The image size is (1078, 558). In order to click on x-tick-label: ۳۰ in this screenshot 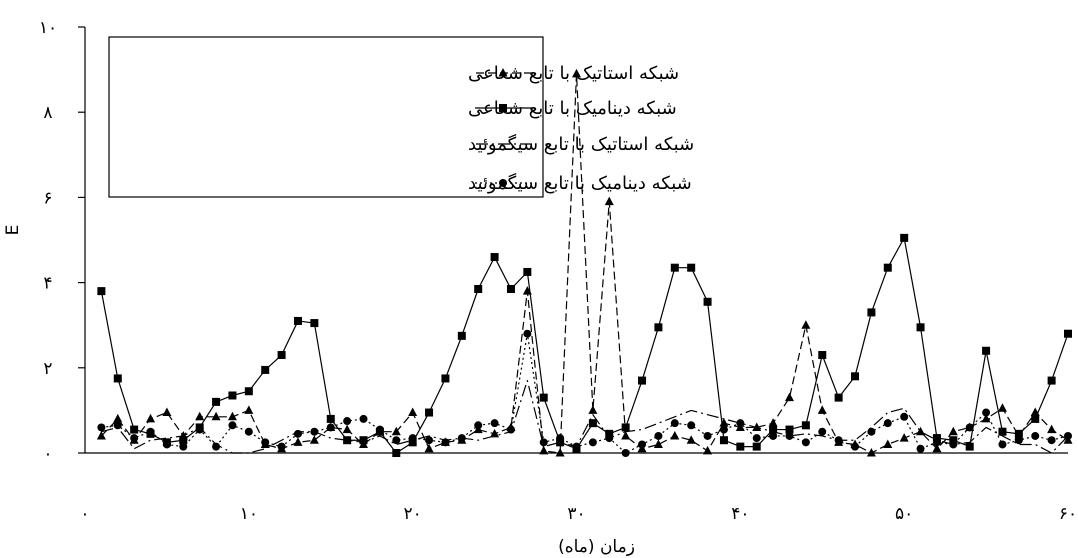, I will do `click(576, 514)`.